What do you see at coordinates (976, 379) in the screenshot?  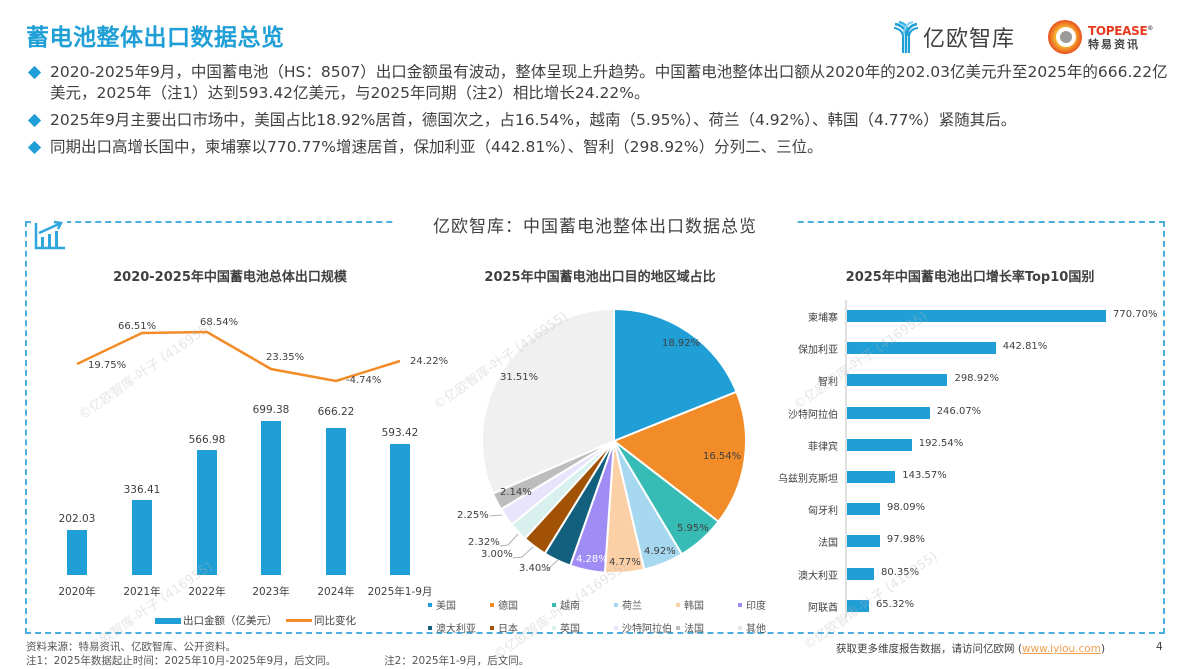 I see `hbar-value-label: 298.92%` at bounding box center [976, 379].